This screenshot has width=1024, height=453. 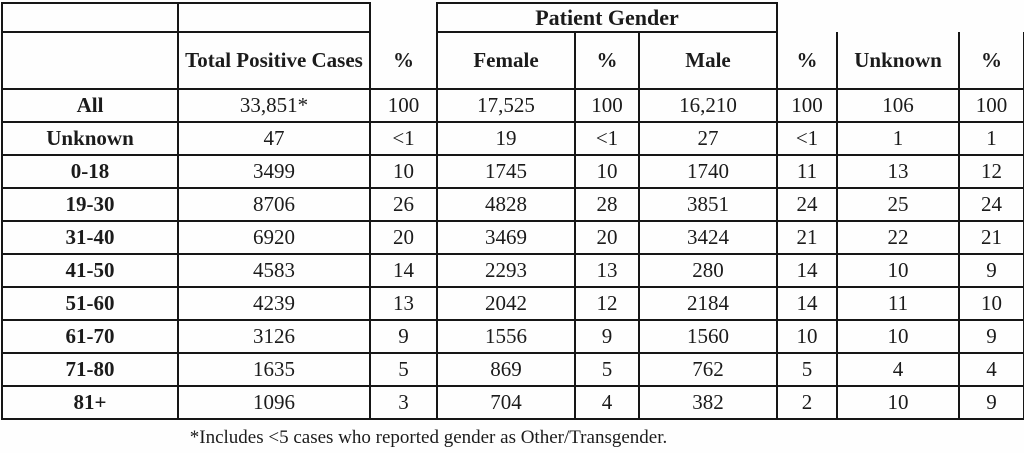 I want to click on data-cell: 1, so click(x=898, y=138).